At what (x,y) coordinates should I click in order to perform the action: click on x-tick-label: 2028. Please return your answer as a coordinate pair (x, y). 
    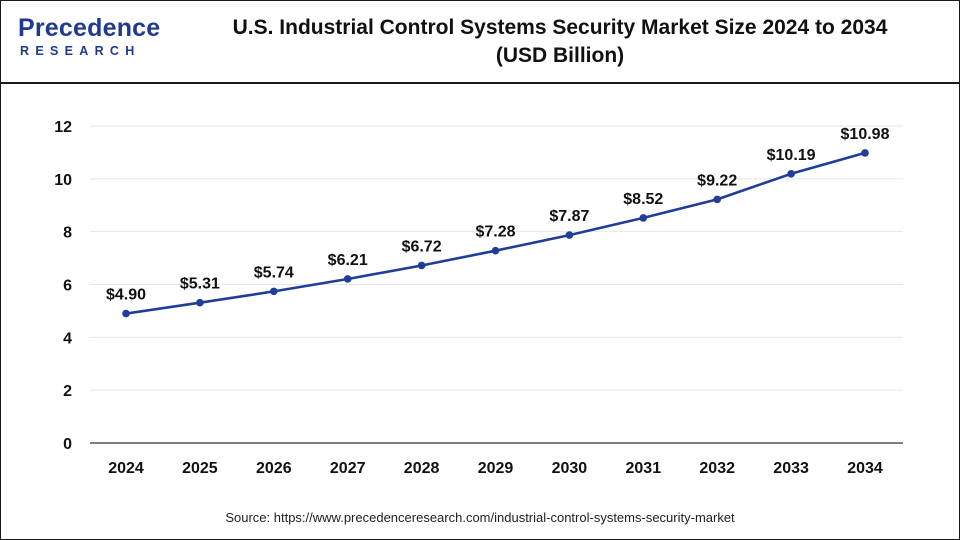
    Looking at the image, I should click on (422, 468).